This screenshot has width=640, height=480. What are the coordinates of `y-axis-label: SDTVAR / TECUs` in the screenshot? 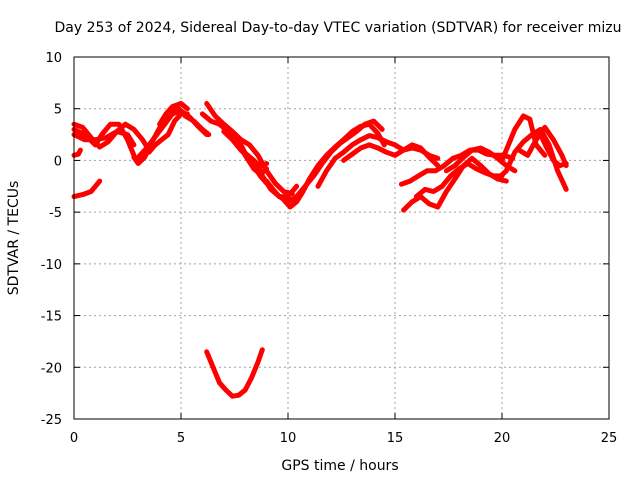 It's located at (14, 238).